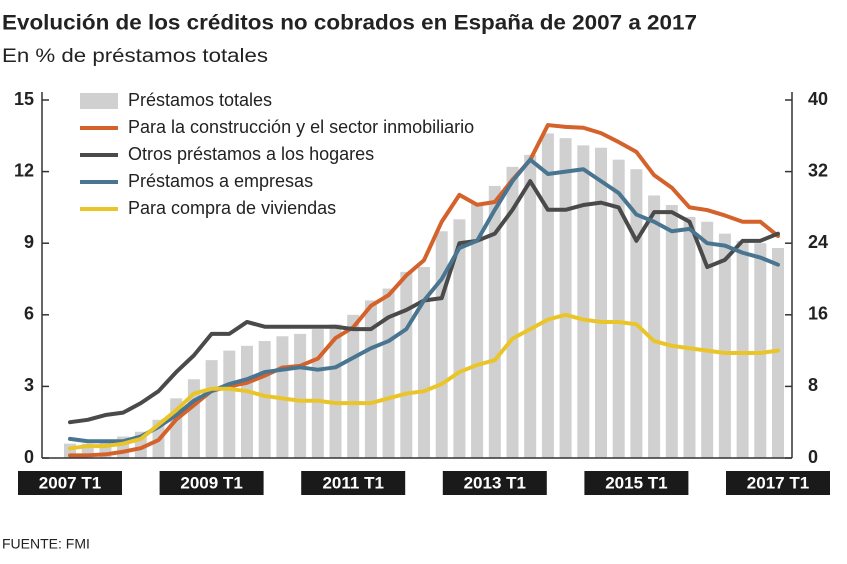 Image resolution: width=847 pixels, height=564 pixels. I want to click on y2-tick-label: 24, so click(818, 242).